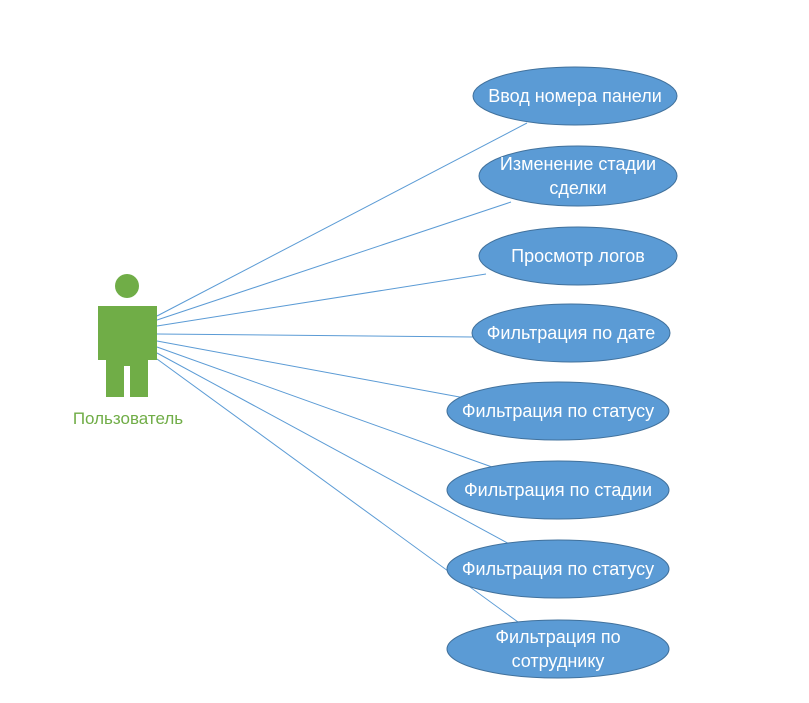  What do you see at coordinates (127, 286) in the screenshot?
I see `actor-head` at bounding box center [127, 286].